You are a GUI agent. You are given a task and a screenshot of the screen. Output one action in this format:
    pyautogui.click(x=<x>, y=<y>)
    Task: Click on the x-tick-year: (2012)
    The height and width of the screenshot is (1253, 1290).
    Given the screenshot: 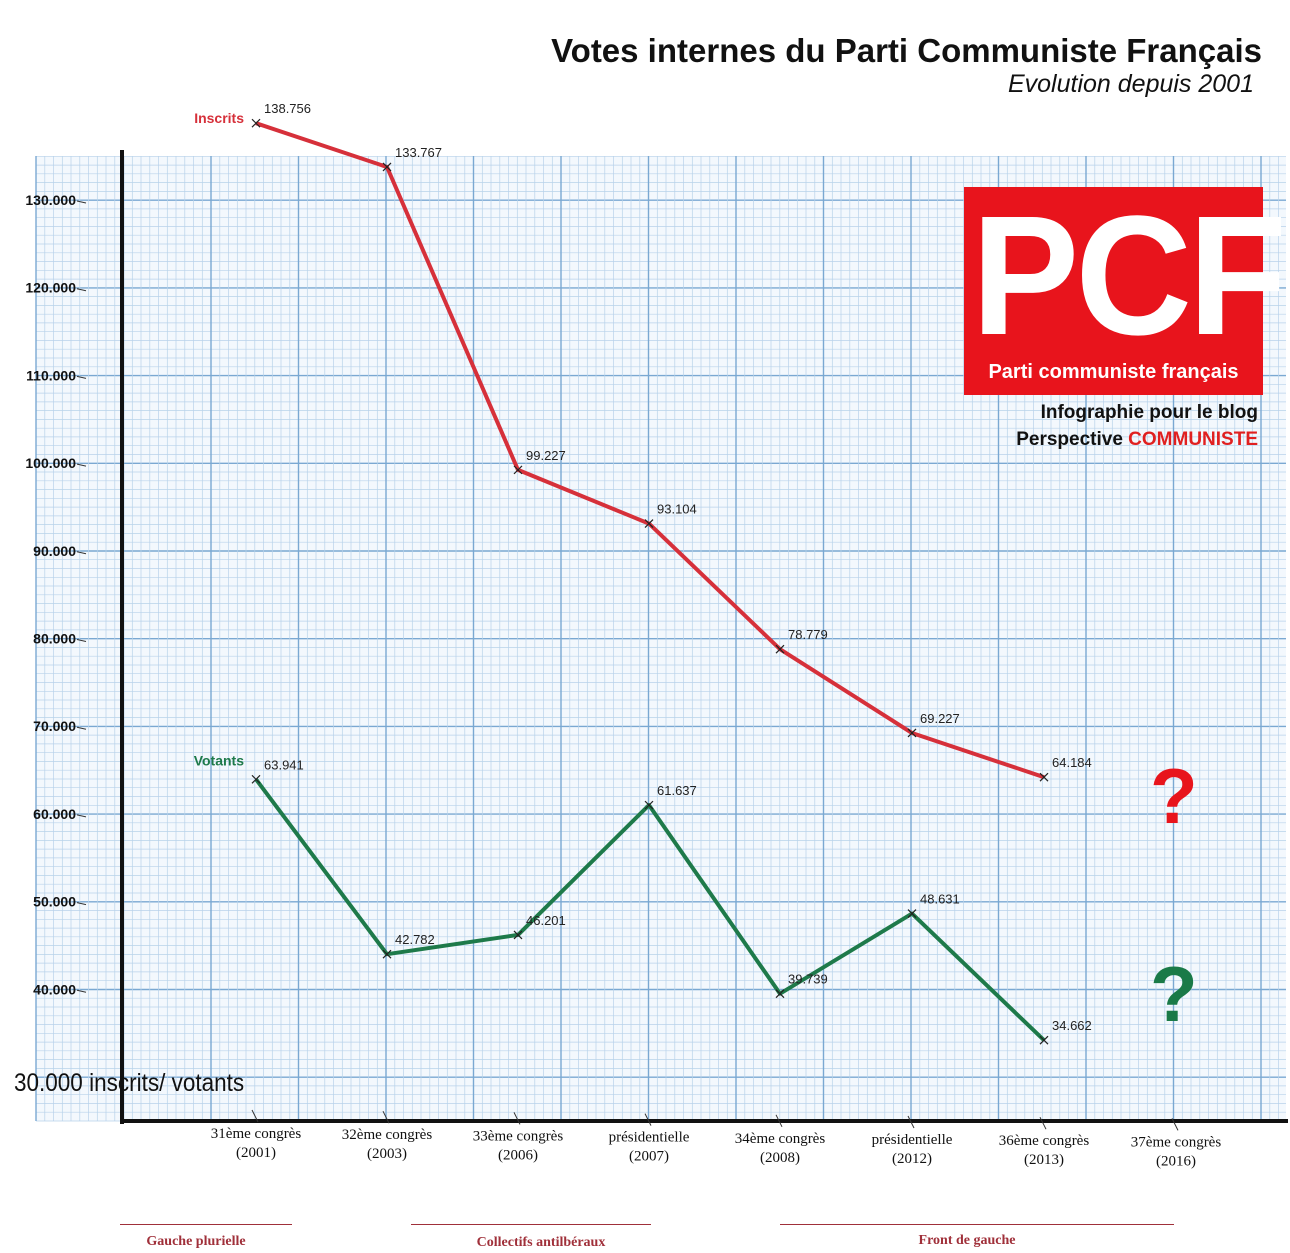 What is the action you would take?
    pyautogui.click(x=912, y=1159)
    